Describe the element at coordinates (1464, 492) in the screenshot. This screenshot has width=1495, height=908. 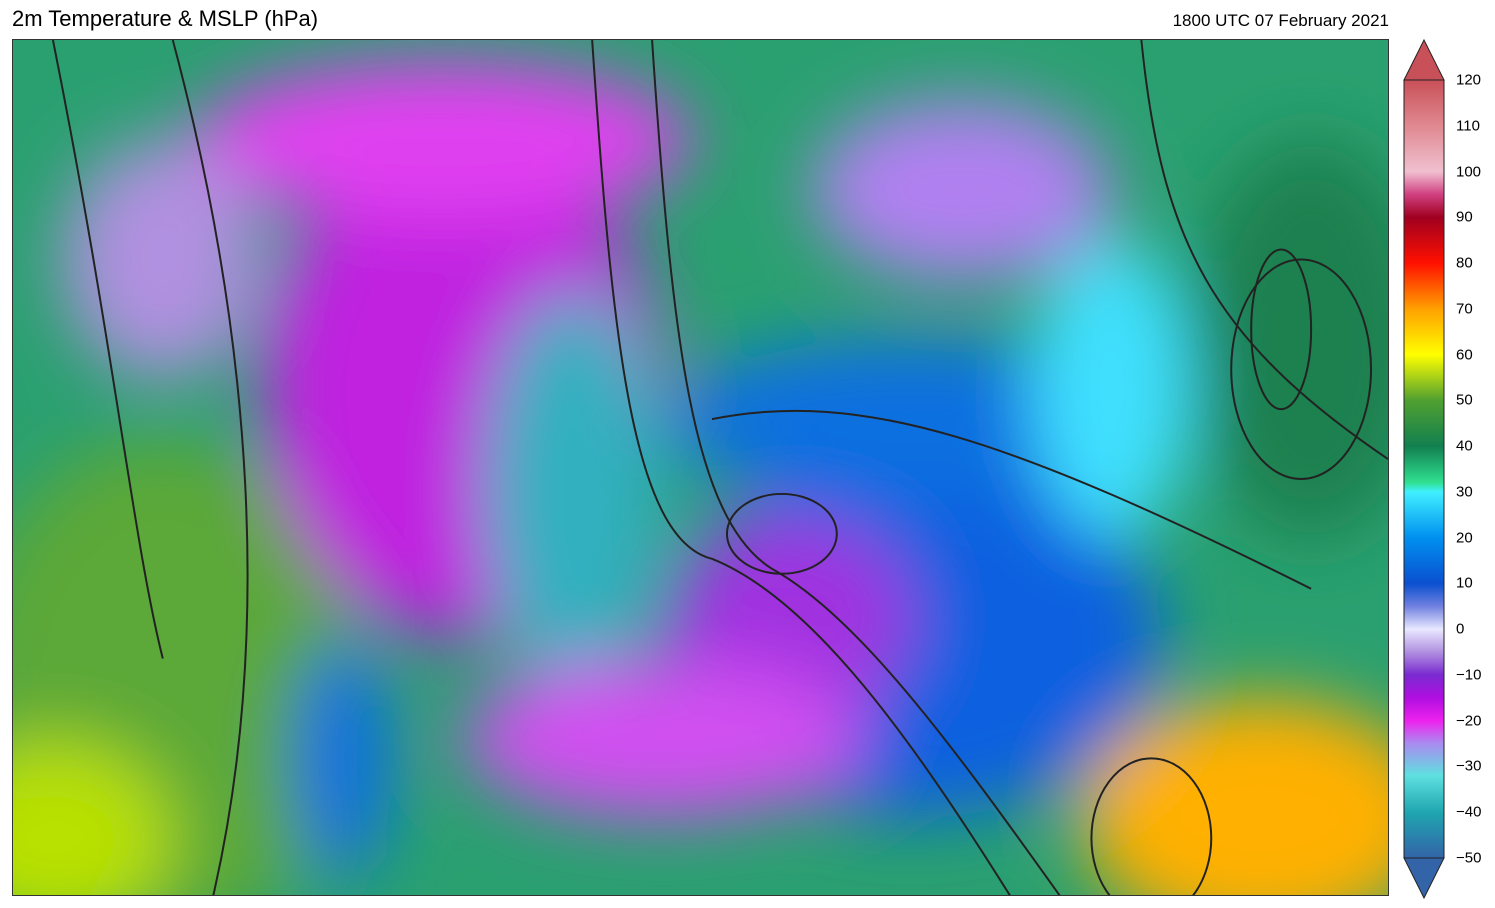
I see `colorbar-tick-label: 30` at that location.